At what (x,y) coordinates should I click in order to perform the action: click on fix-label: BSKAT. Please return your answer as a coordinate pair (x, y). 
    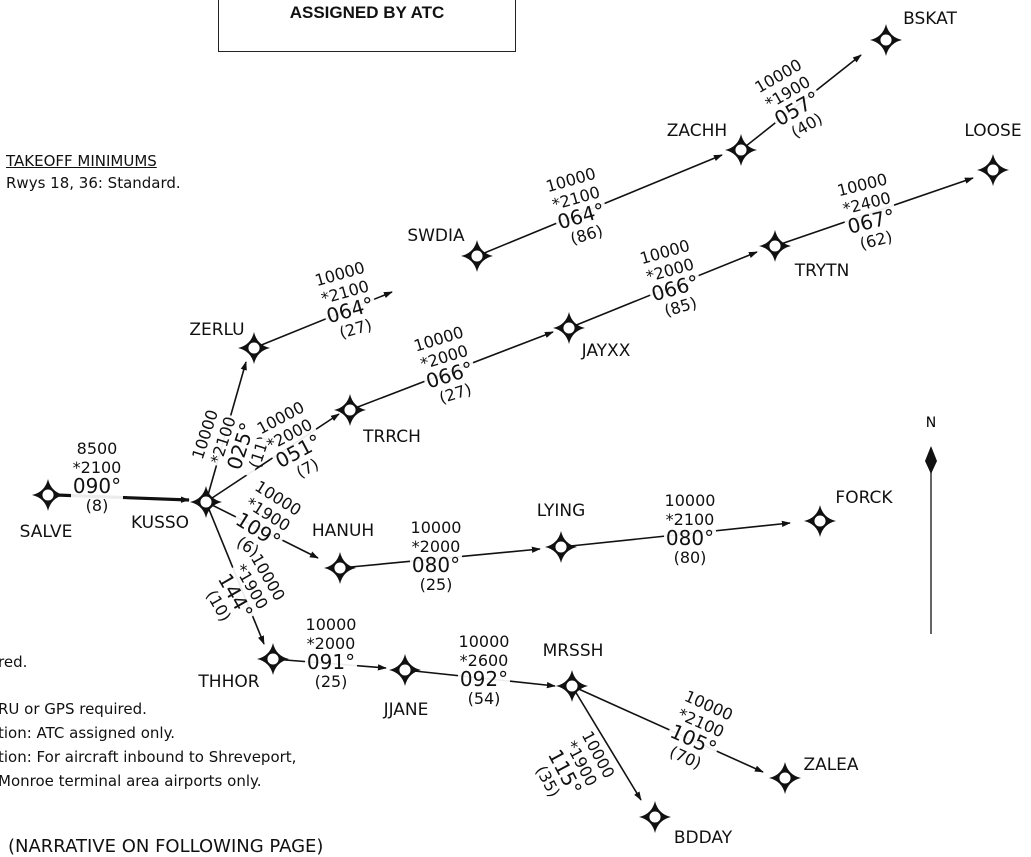
    Looking at the image, I should click on (930, 19).